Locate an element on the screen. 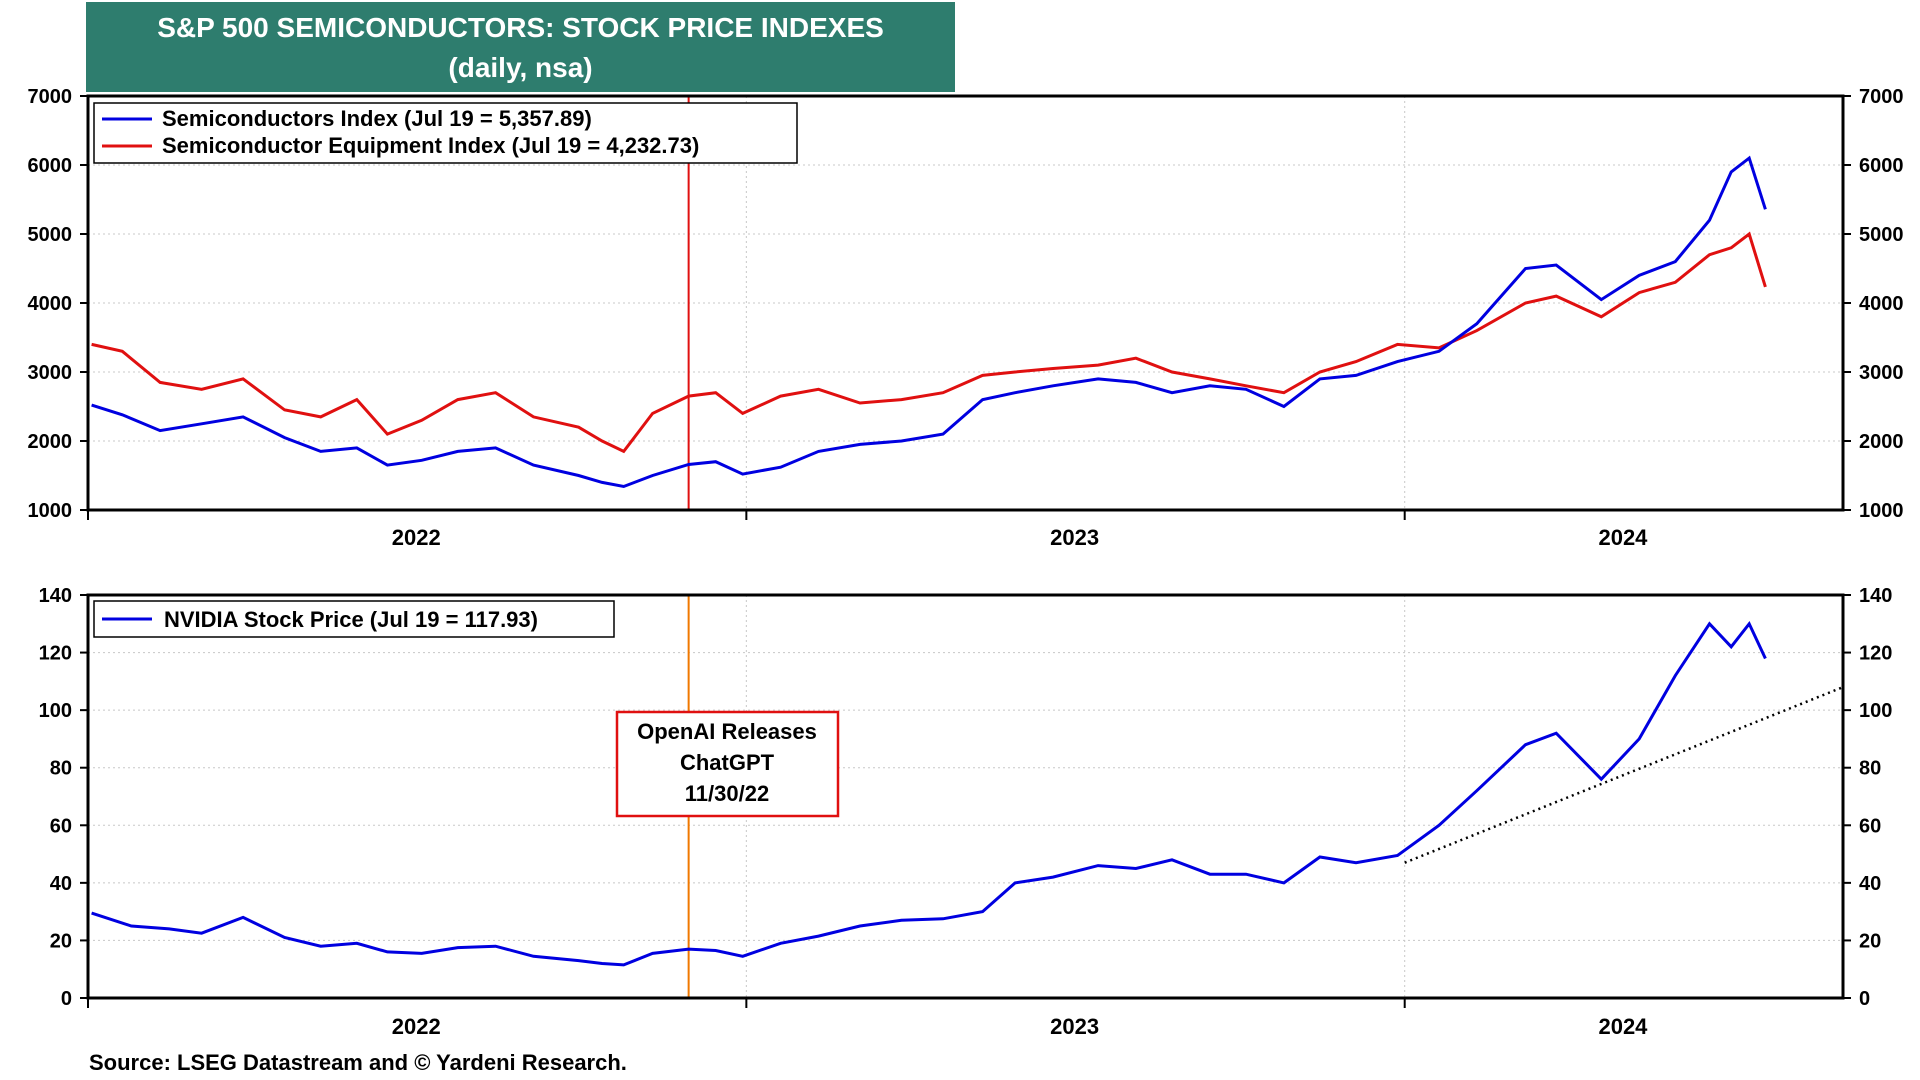 Image resolution: width=1920 pixels, height=1080 pixels. y-tick-left-0: 1000 is located at coordinates (50, 511).